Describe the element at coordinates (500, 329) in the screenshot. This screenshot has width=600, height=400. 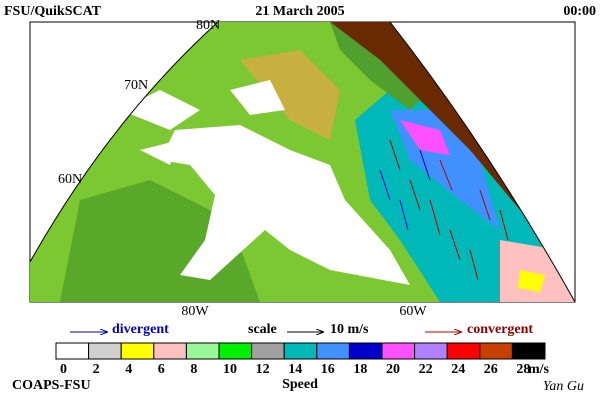
I see `convergent-label: convergent` at that location.